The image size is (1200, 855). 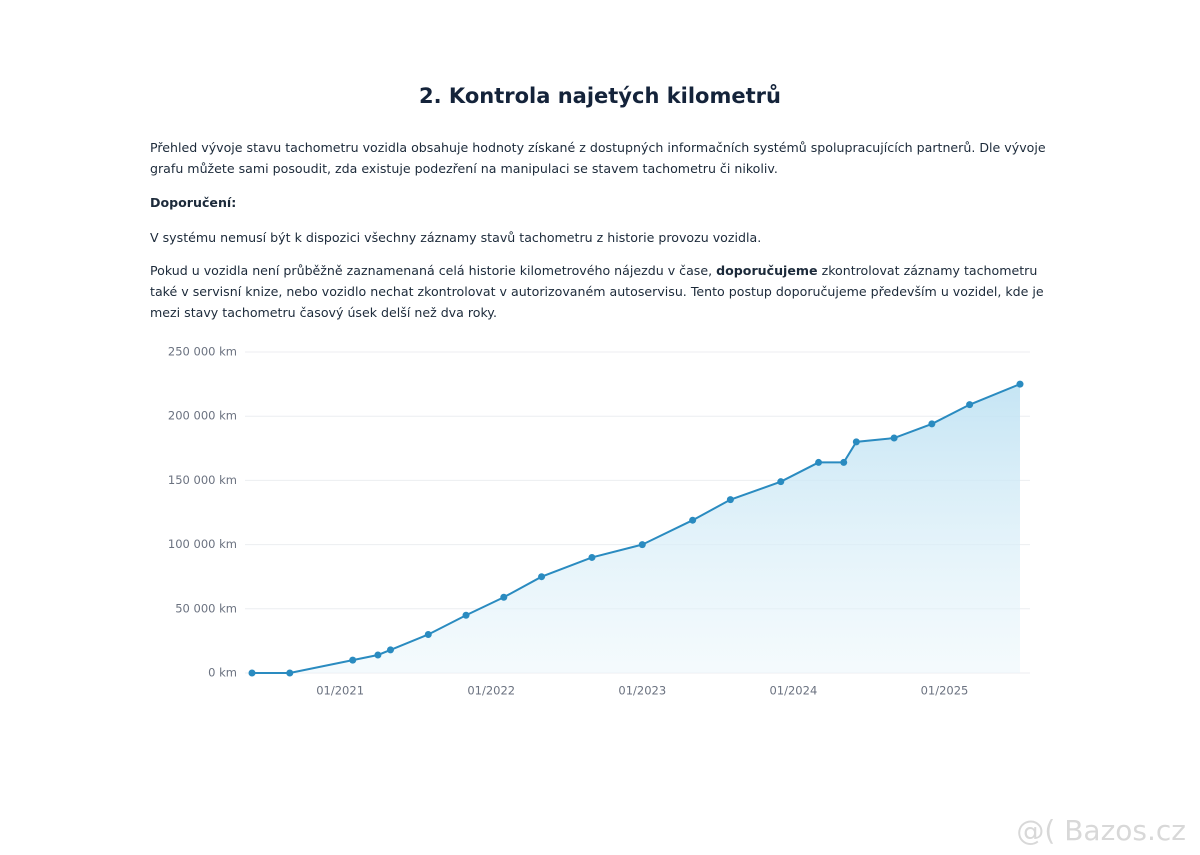 What do you see at coordinates (1101, 830) in the screenshot?
I see `watermark: @( Bazos.cz` at bounding box center [1101, 830].